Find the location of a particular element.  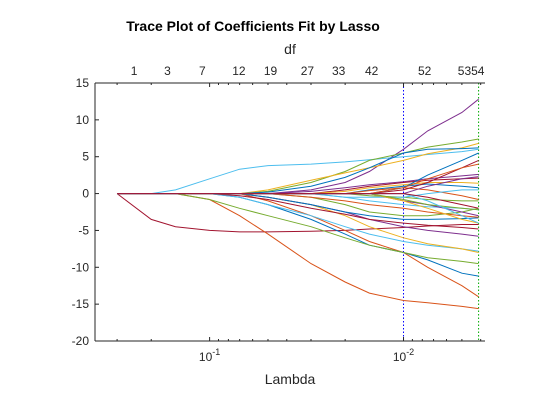

y-axis-ticks: 15 10 5 0 -5 -10 -15 -20 is located at coordinates (85, 212).